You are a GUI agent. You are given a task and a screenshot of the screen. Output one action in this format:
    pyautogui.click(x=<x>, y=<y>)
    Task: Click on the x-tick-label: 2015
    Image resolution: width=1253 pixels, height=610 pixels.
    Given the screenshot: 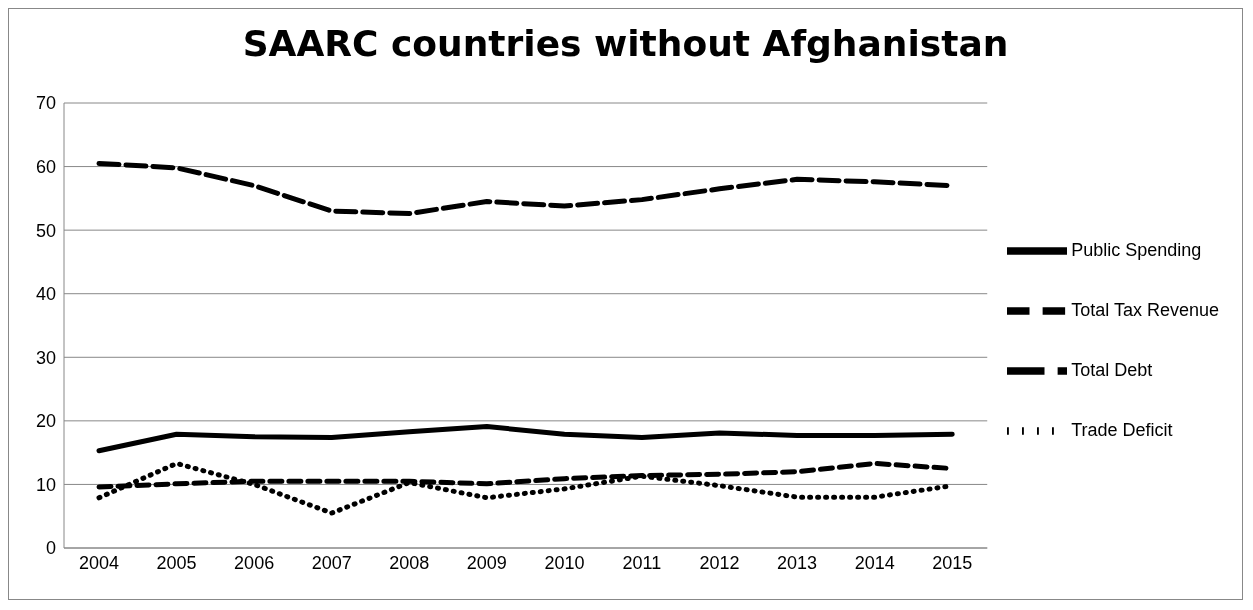 What is the action you would take?
    pyautogui.click(x=952, y=562)
    